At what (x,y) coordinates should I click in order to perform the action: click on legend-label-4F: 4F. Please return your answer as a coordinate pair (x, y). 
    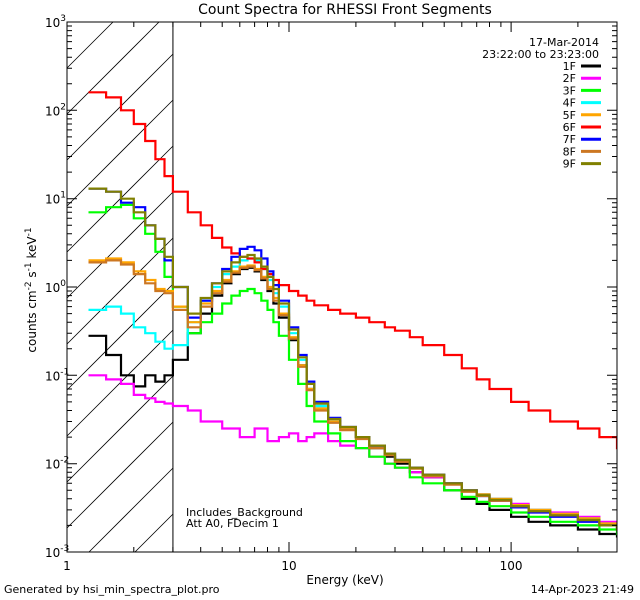
    Looking at the image, I should click on (569, 103).